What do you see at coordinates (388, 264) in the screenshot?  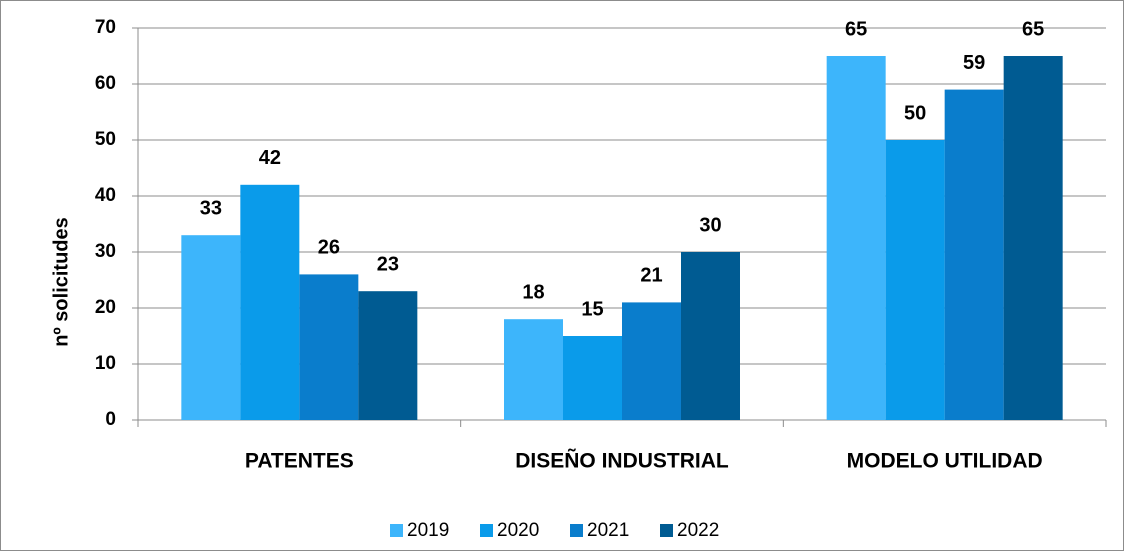 I see `data-label: 23` at bounding box center [388, 264].